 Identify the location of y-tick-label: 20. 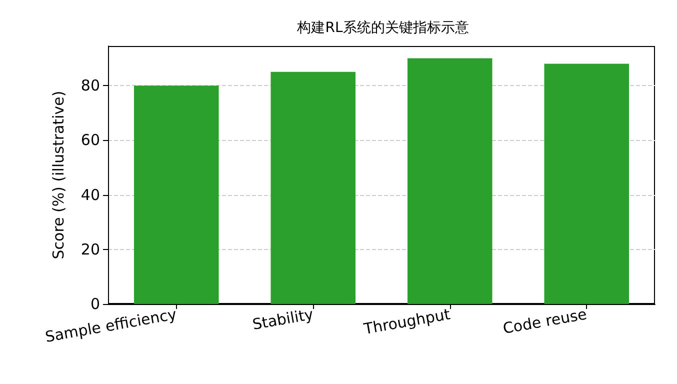
(90, 249).